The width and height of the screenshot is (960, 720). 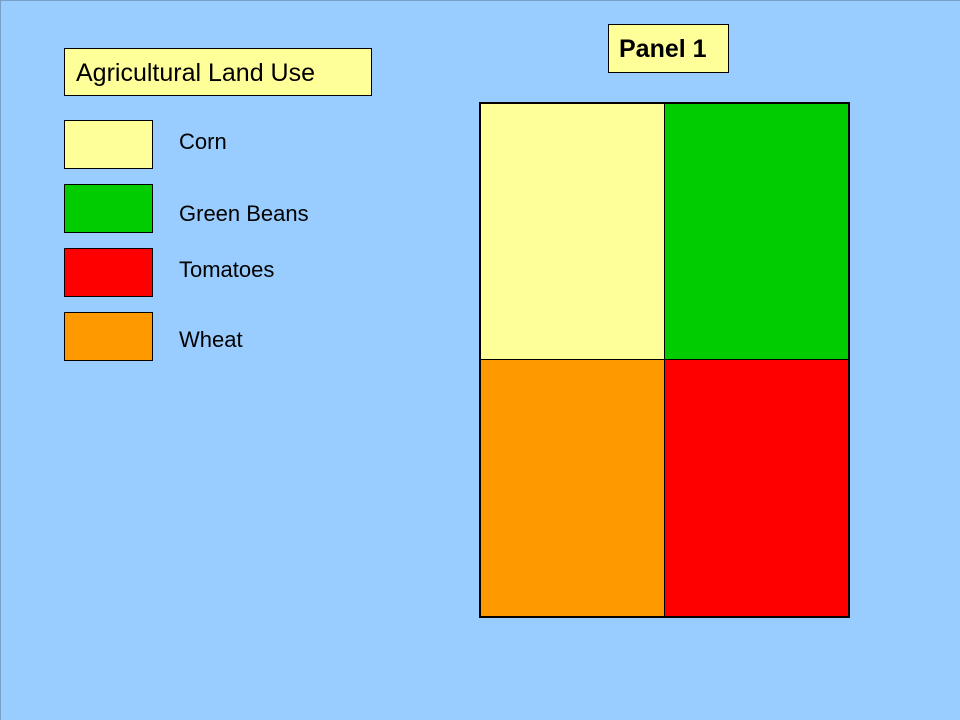 I want to click on legend-label-green-beans: Green Beans, so click(x=244, y=213).